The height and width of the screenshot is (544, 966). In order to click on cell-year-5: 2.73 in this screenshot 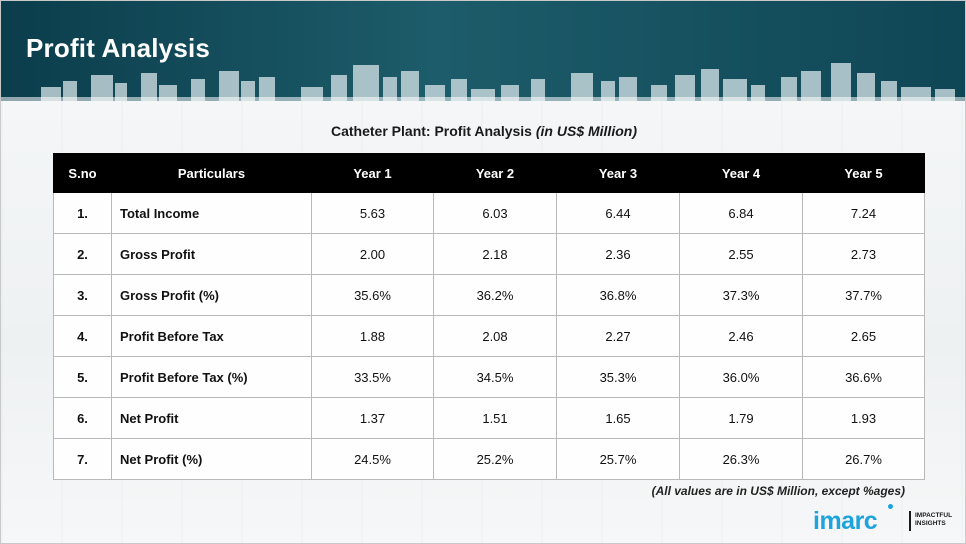, I will do `click(863, 254)`.